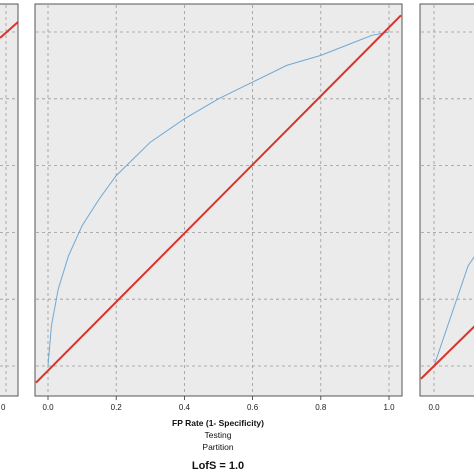 Image resolution: width=474 pixels, height=474 pixels. What do you see at coordinates (48, 407) in the screenshot?
I see `x-tick-label-0: 0.0` at bounding box center [48, 407].